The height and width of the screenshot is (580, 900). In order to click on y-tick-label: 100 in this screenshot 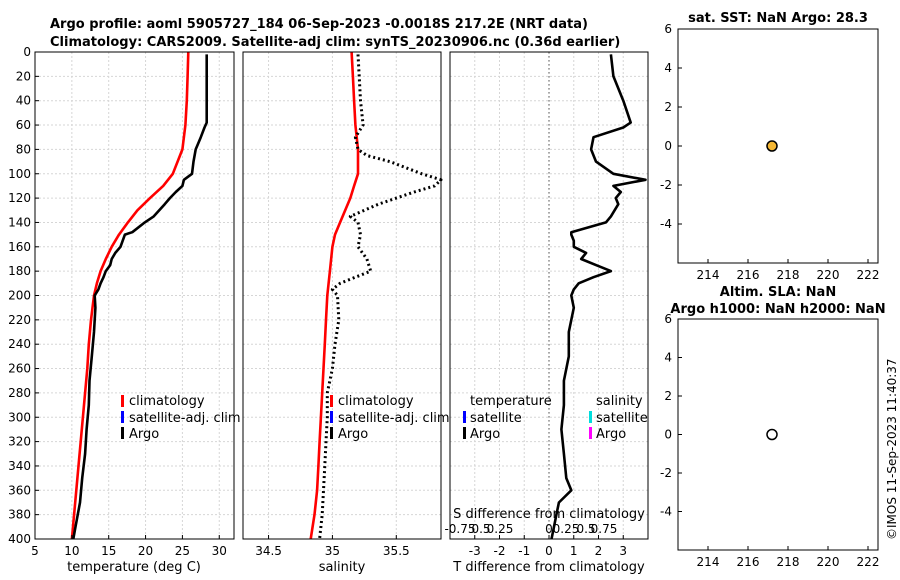, I will do `click(19, 174)`.